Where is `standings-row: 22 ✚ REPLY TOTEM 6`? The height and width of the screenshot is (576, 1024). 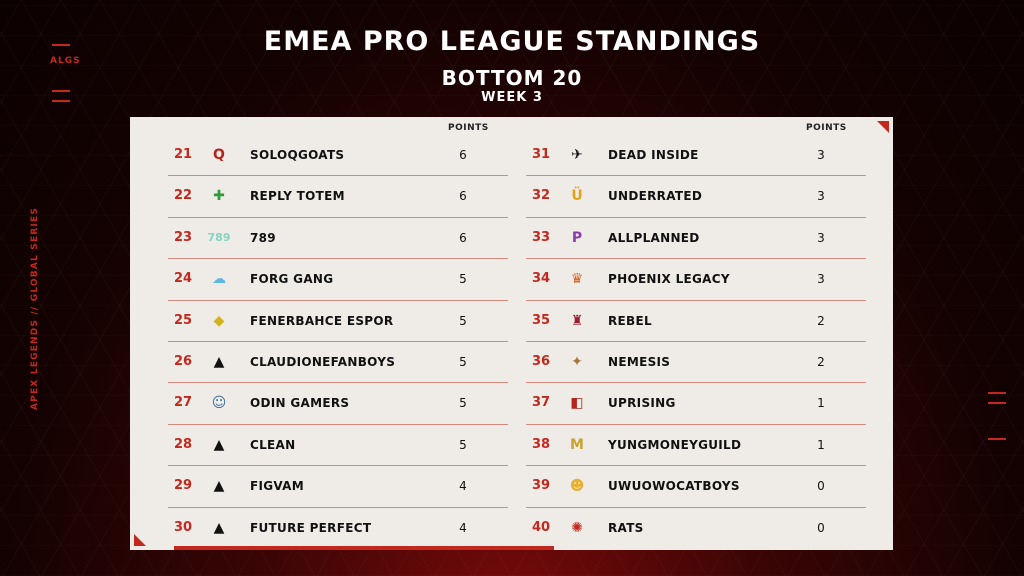 standings-row: 22 ✚ REPLY TOTEM 6 is located at coordinates (338, 197).